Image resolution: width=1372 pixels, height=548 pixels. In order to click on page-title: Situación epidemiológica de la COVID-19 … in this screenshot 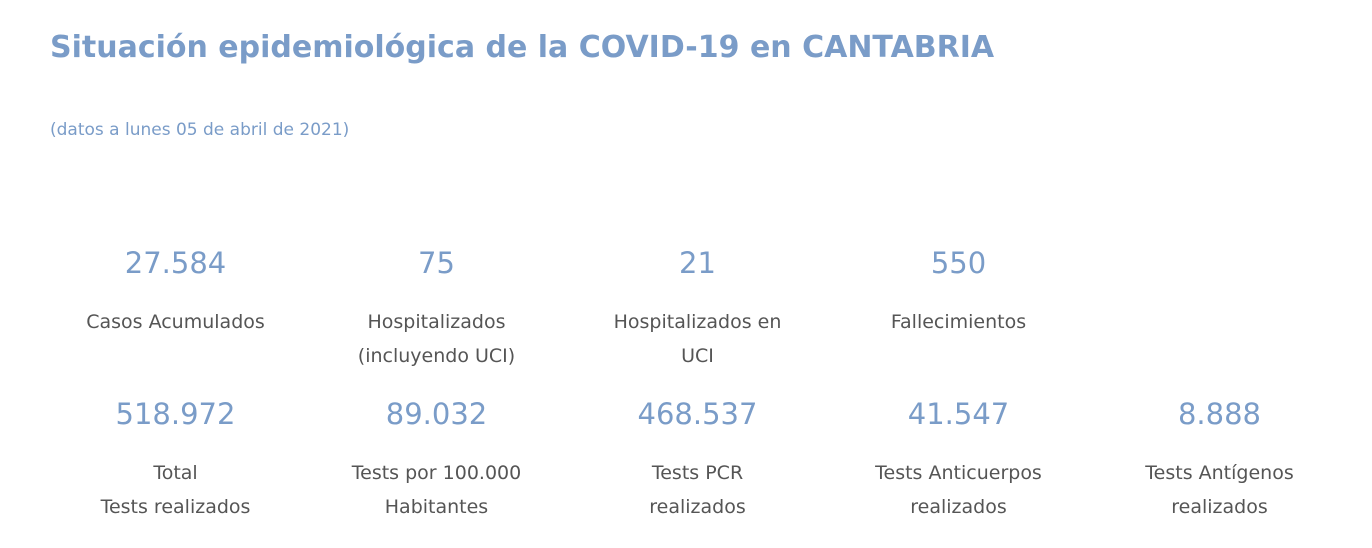, I will do `click(522, 47)`.